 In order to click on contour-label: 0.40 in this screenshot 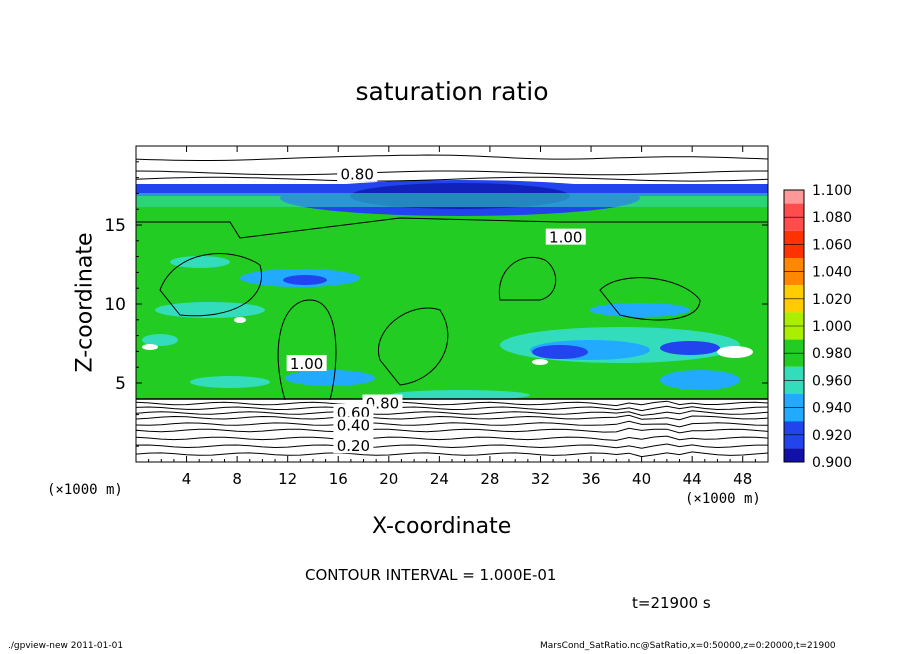, I will do `click(353, 426)`.